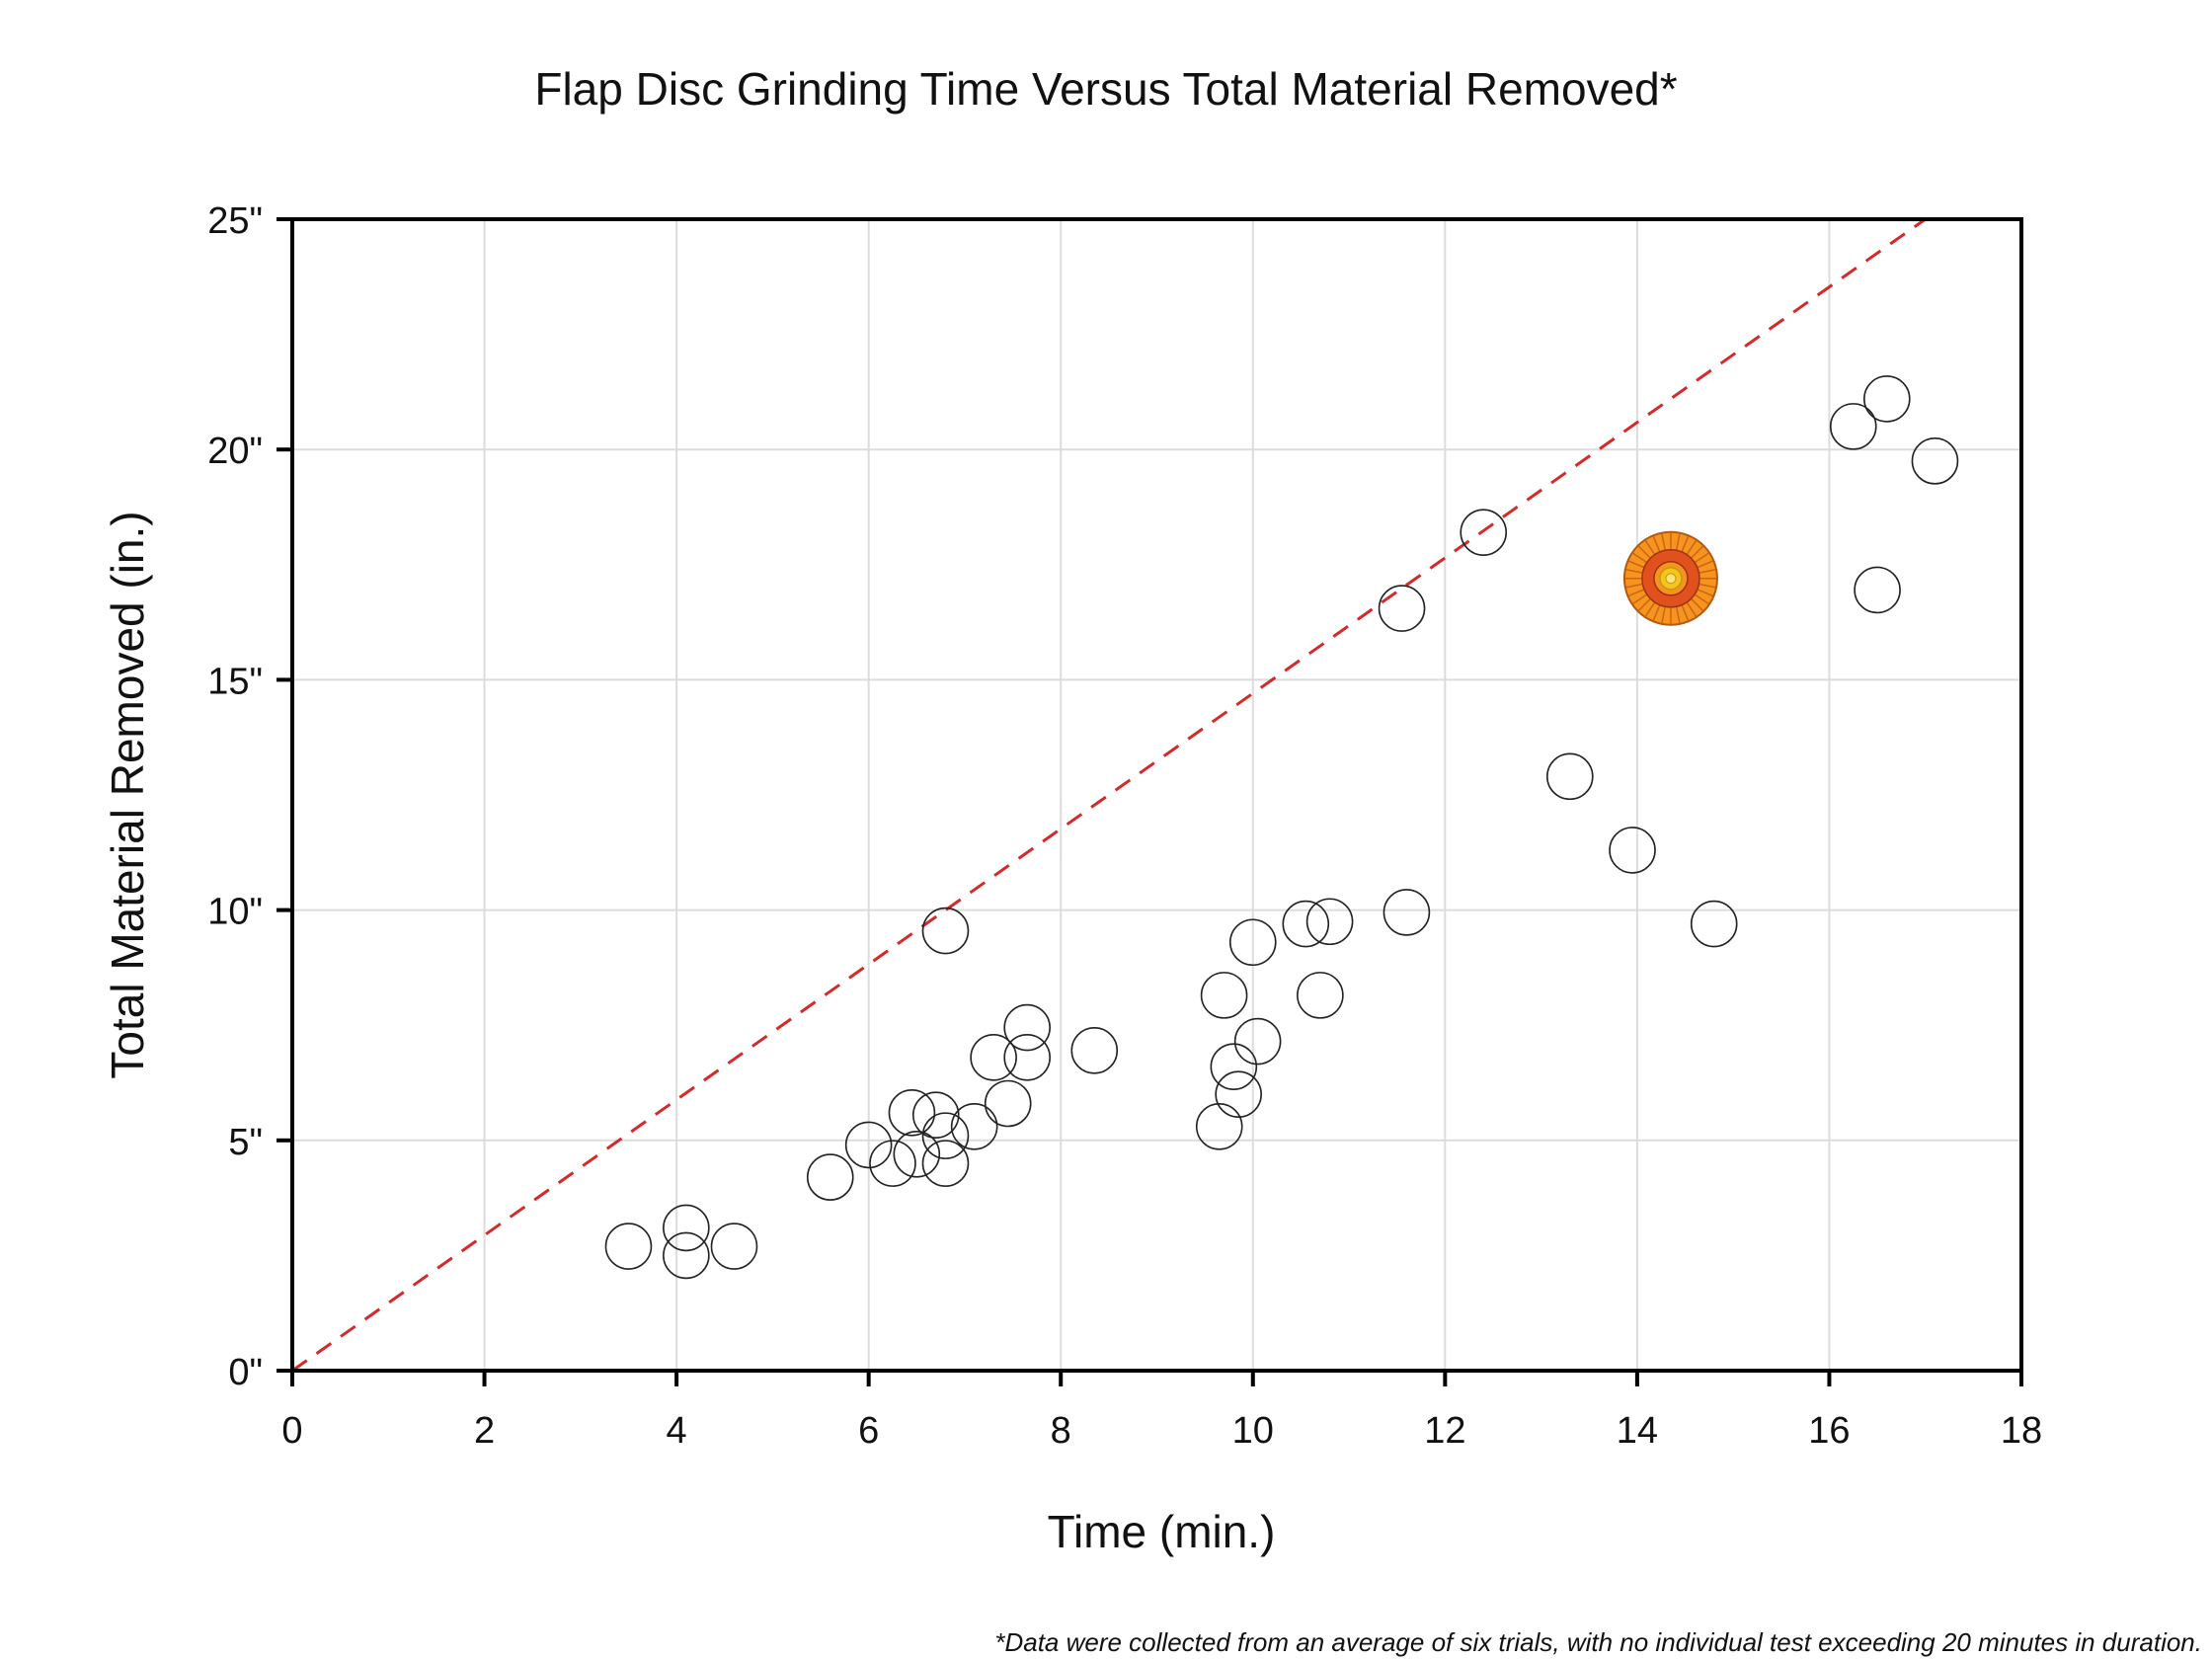 The image size is (2212, 1659). Describe the element at coordinates (1829, 1431) in the screenshot. I see `x-tick-label: 16` at that location.